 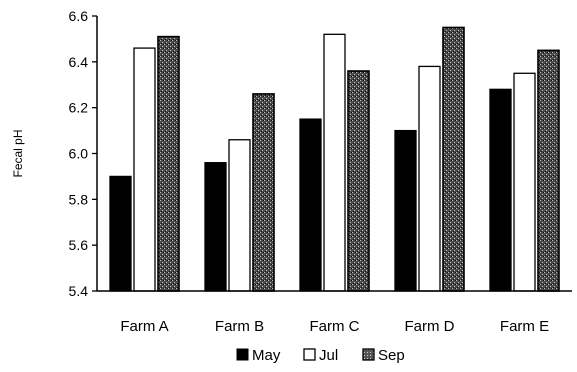 What do you see at coordinates (144, 326) in the screenshot?
I see `x-category-label: Farm A` at bounding box center [144, 326].